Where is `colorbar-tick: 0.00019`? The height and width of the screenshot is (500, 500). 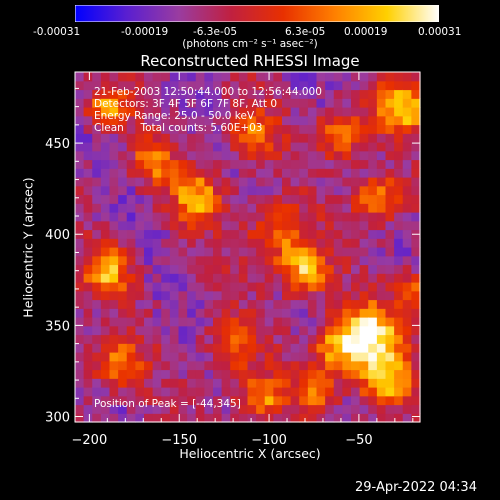
colorbar-tick: 0.00019 is located at coordinates (366, 32).